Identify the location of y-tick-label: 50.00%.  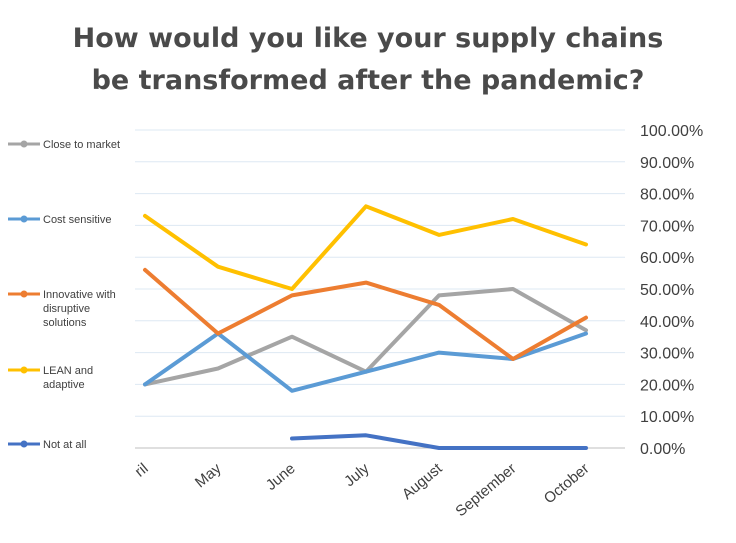
(667, 290).